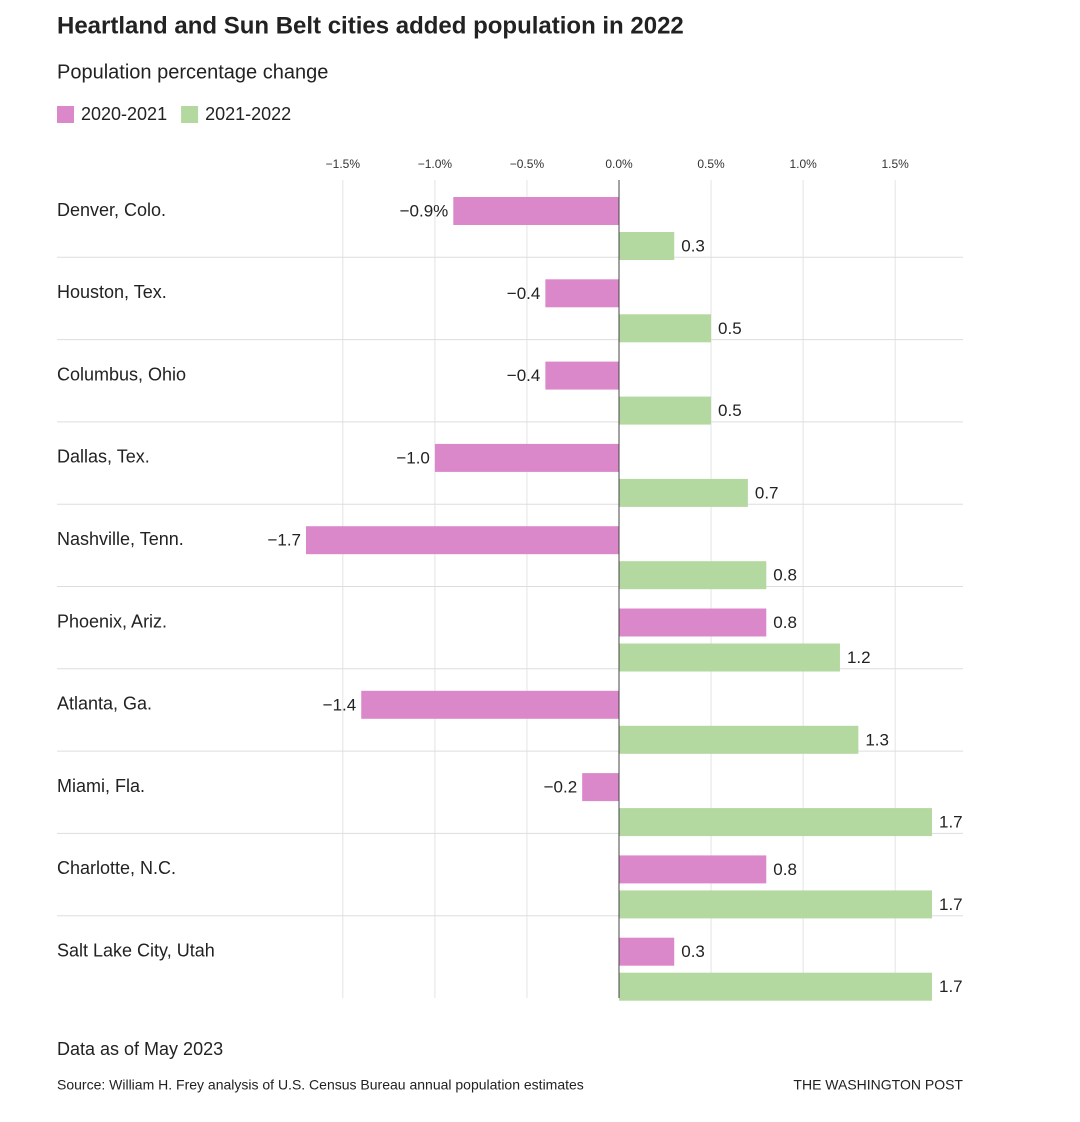 This screenshot has width=1080, height=1122. I want to click on y-tick-label: Salt Lake City, Utah, so click(136, 950).